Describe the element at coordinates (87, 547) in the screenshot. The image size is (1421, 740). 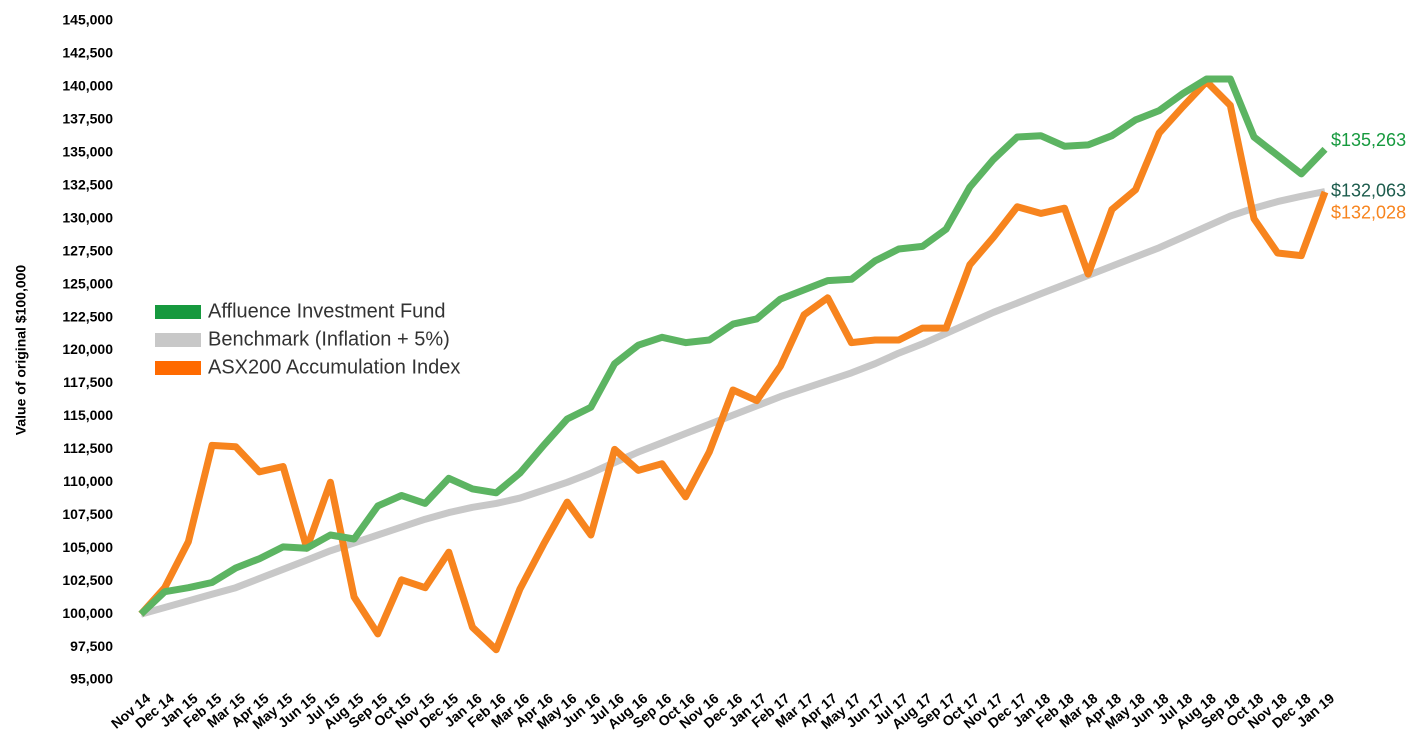
I see `y-tick-label: 105,000` at that location.